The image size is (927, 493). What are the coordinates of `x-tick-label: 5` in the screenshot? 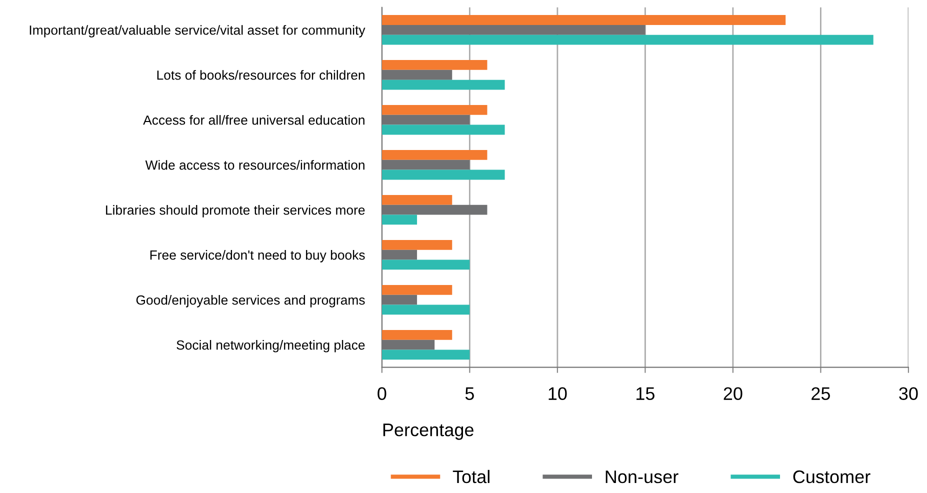 It's located at (469, 393).